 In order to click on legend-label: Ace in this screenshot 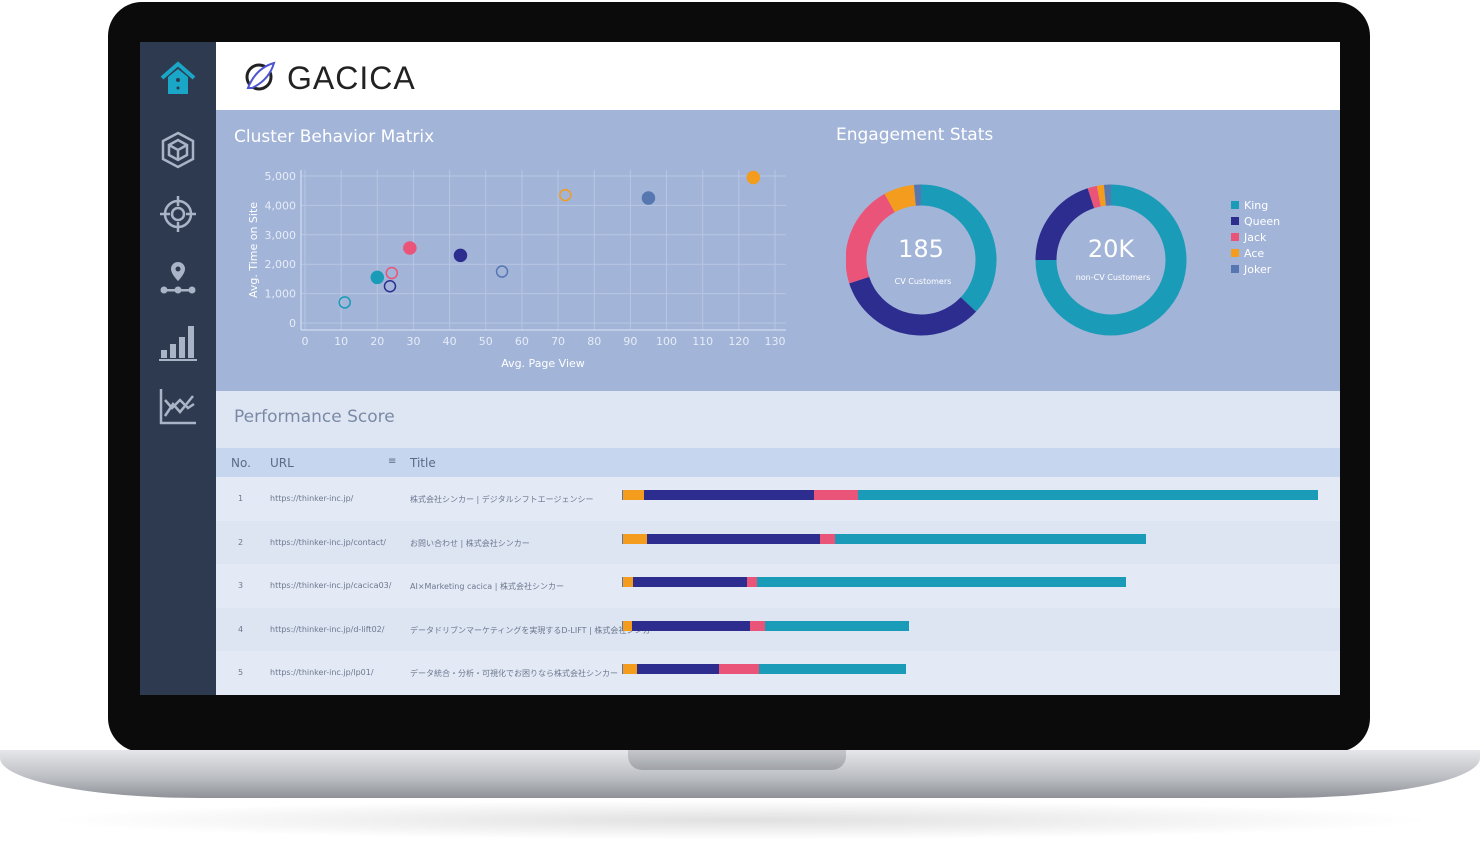, I will do `click(1254, 253)`.